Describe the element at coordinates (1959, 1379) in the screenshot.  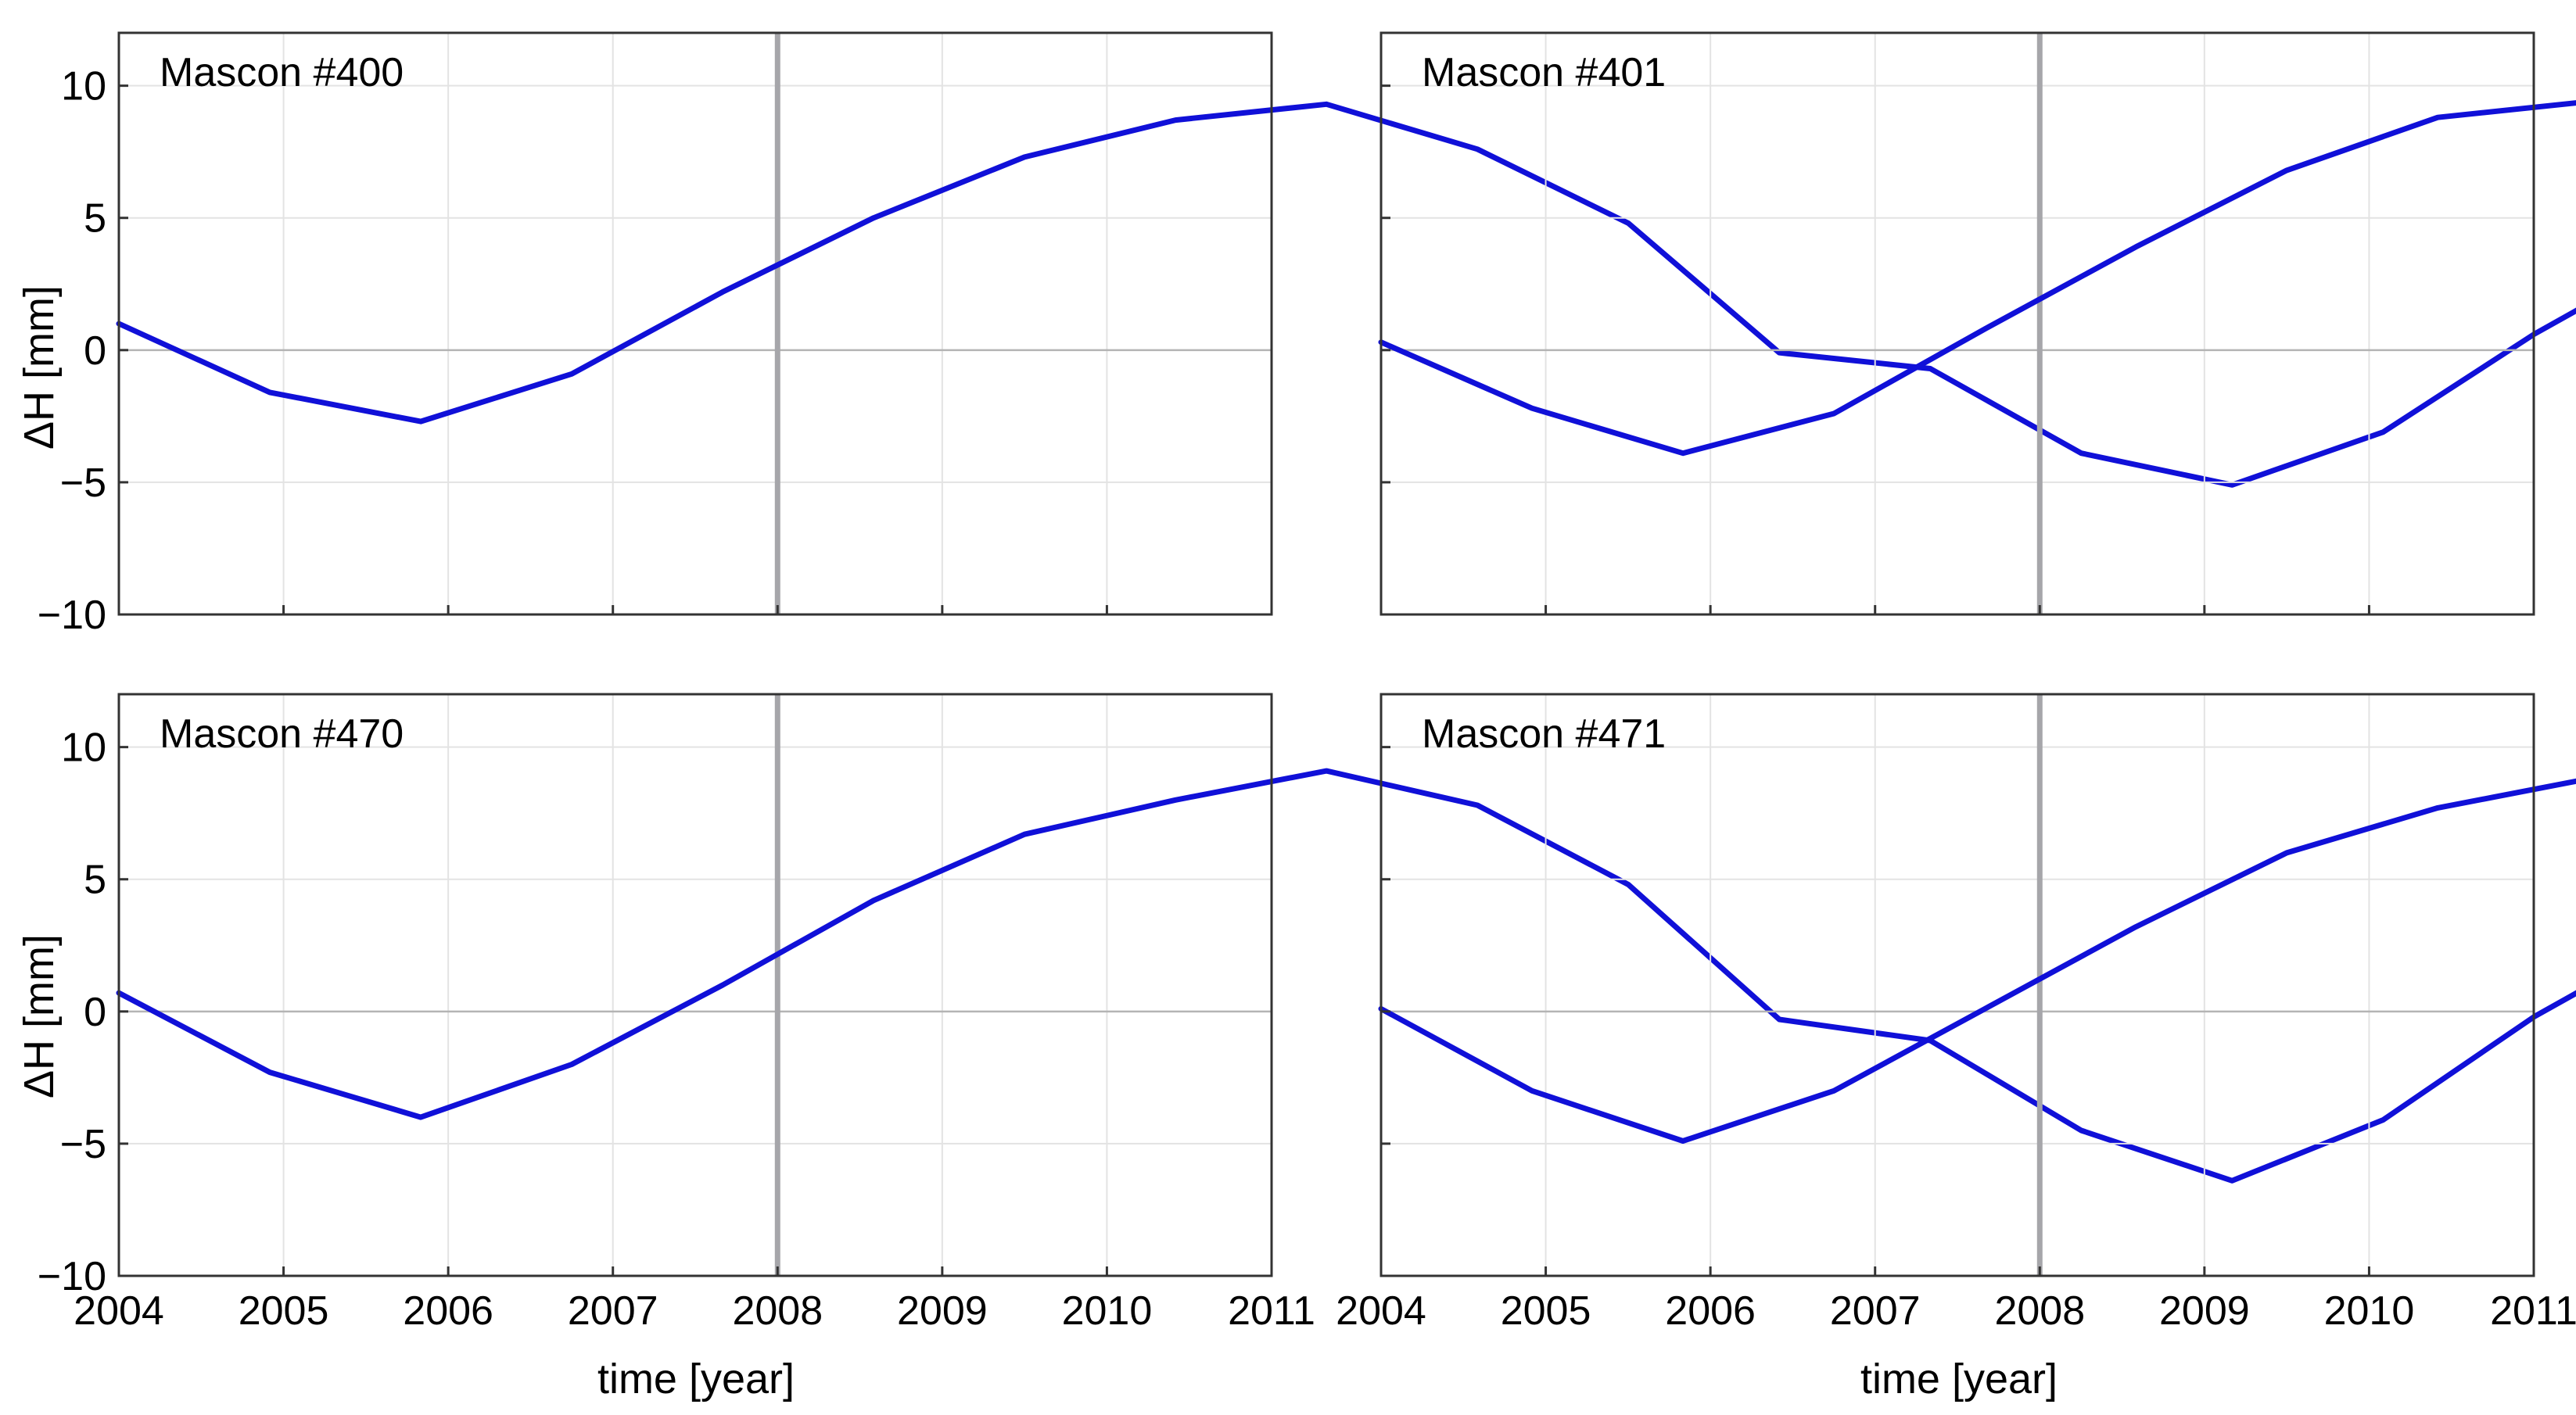
I see `x-axis-label-right: time [year]` at that location.